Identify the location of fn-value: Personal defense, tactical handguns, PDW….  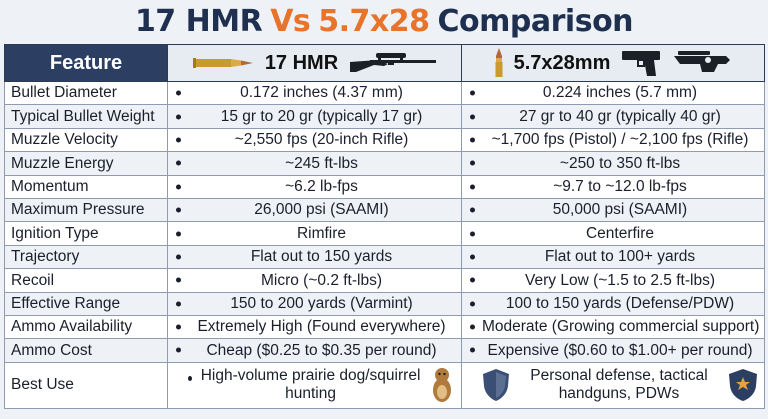
(619, 385).